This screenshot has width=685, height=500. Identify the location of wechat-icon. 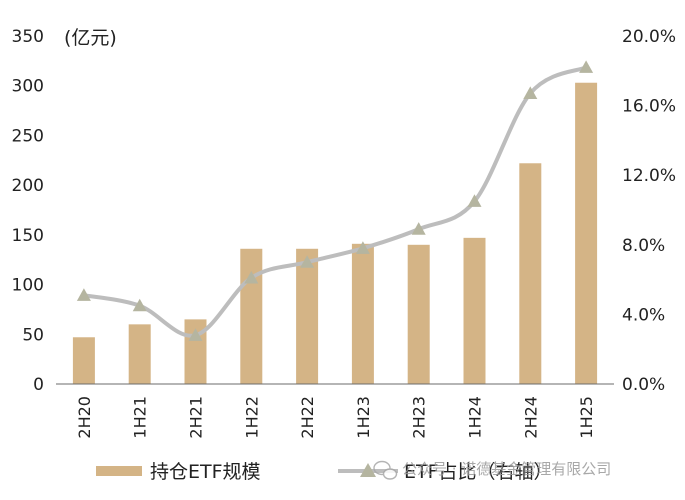
(385, 470).